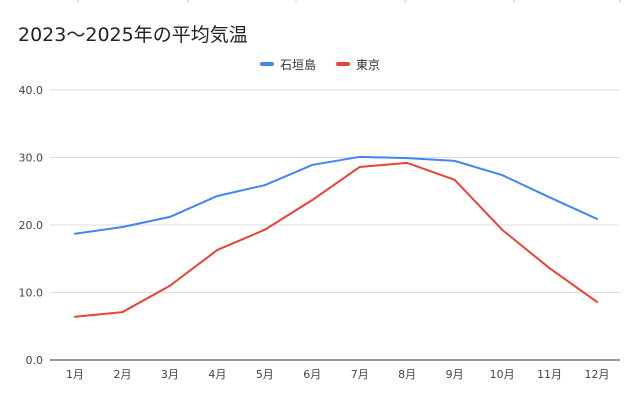  I want to click on legend-label: 東京, so click(368, 64).